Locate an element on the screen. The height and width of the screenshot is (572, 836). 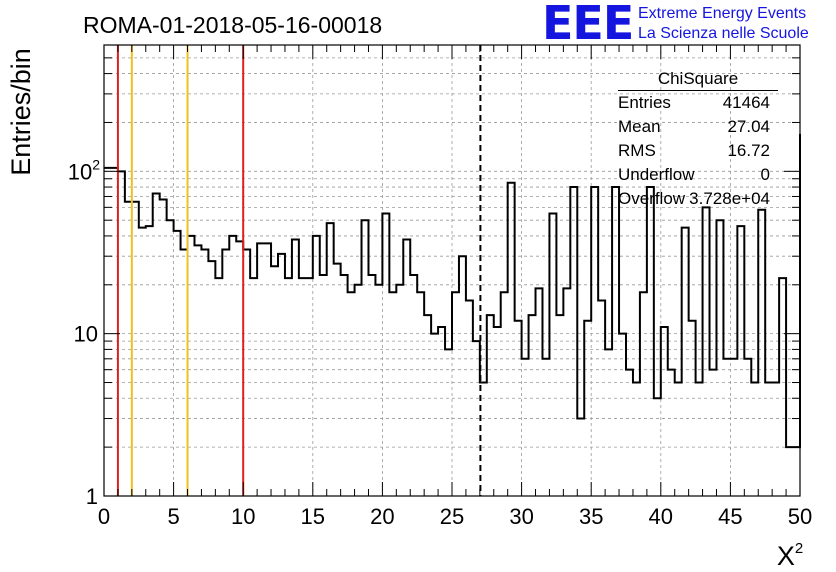
y-tick-label-base: 10 is located at coordinates (80, 171).